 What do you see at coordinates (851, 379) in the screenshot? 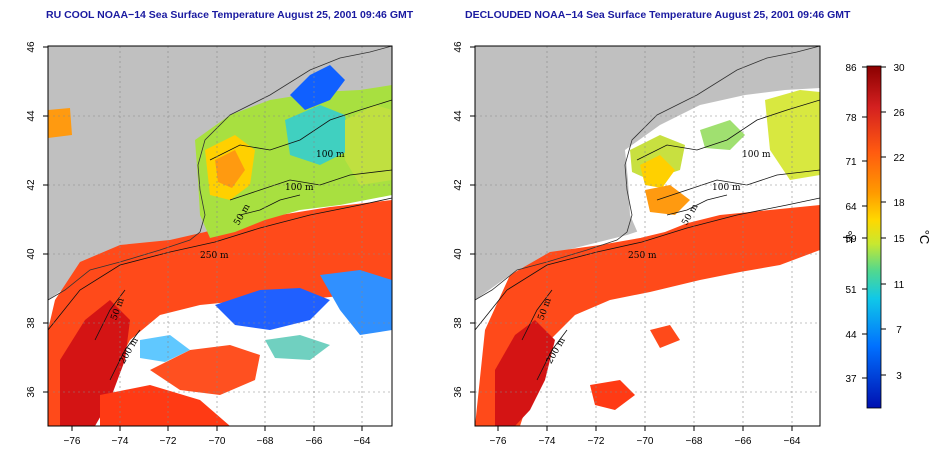
I see `fahrenheit-tick: 37` at bounding box center [851, 379].